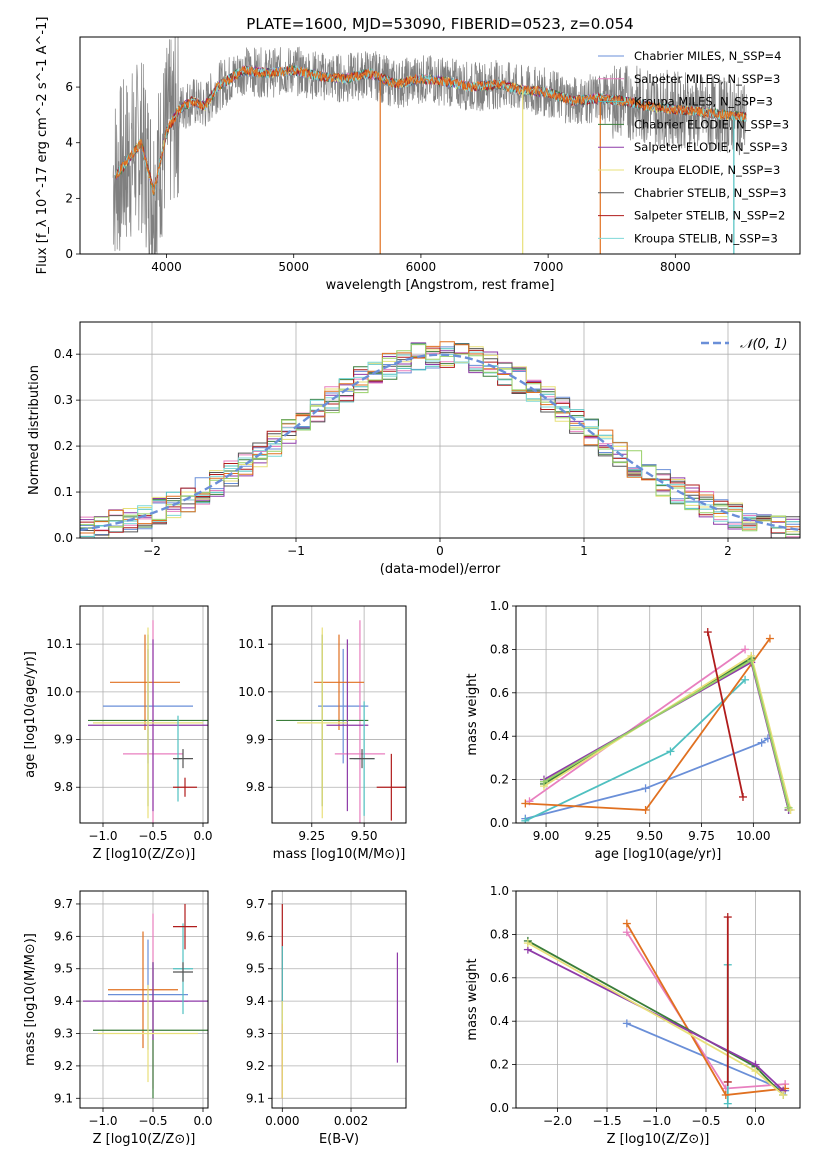 Image resolution: width=819 pixels, height=1170 pixels. I want to click on x-tick-label: 10.00, so click(753, 836).